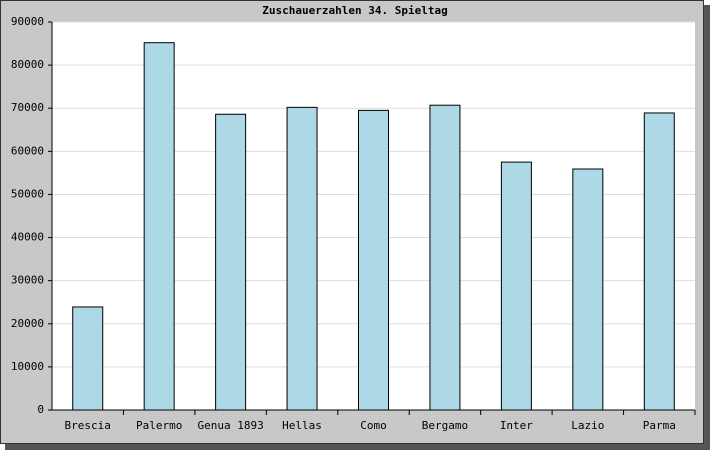 This screenshot has height=454, width=710. What do you see at coordinates (302, 425) in the screenshot?
I see `x-tick-label: Hellas` at bounding box center [302, 425].